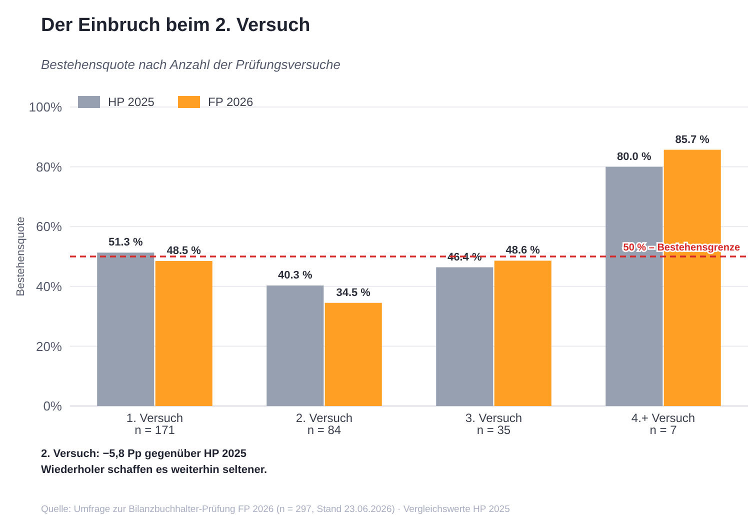 This screenshot has width=750, height=515. I want to click on chart-subtitle: Bestehensquote nach Anzahl der Prüfungsversuche, so click(190, 64).